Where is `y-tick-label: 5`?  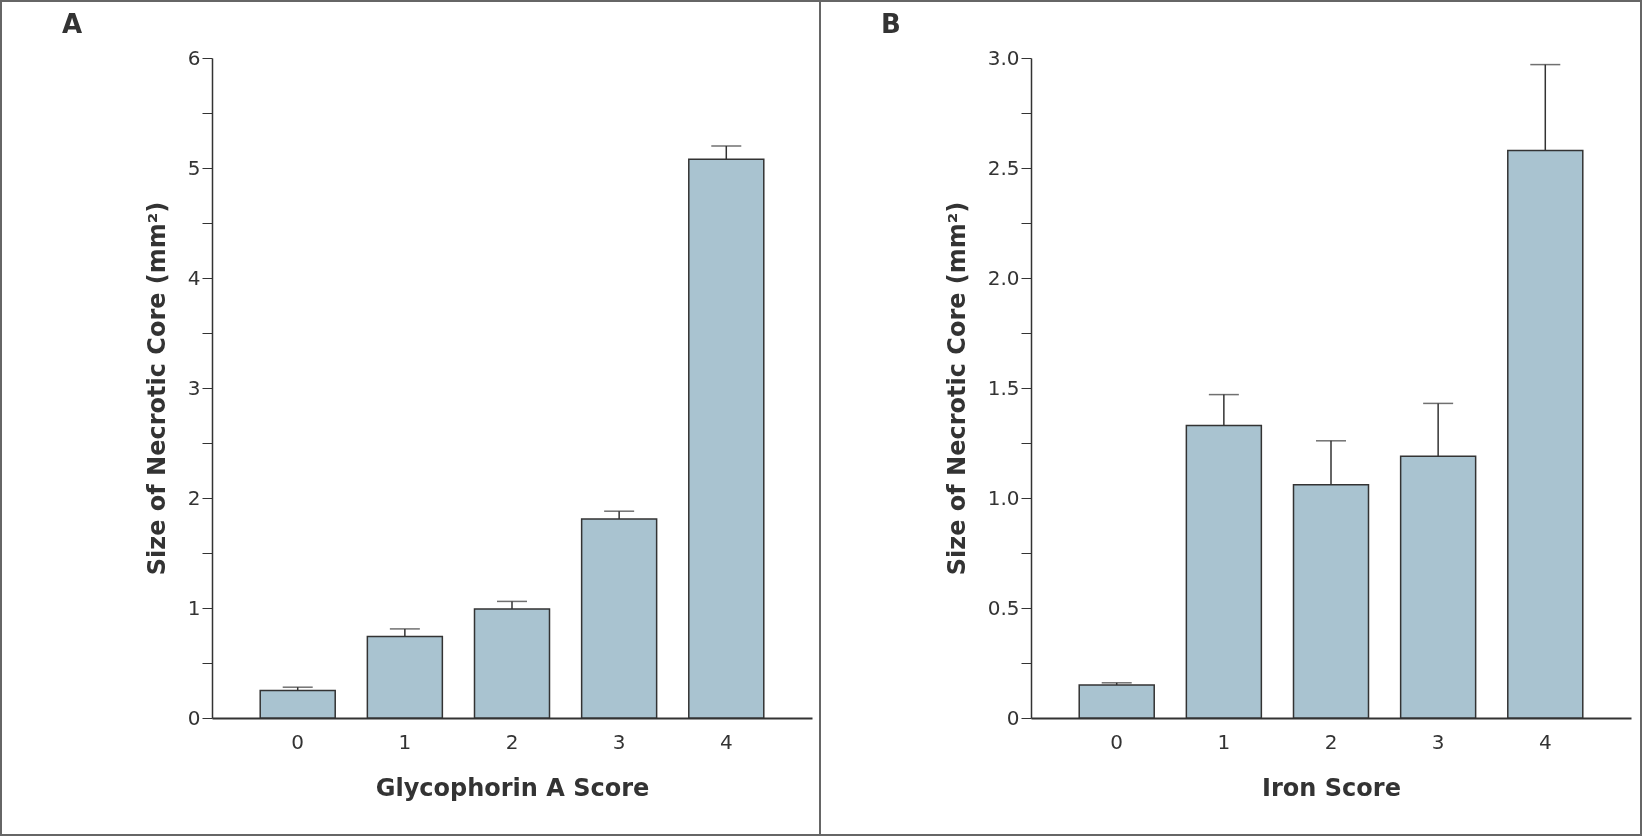
y-tick-label: 5 is located at coordinates (194, 167).